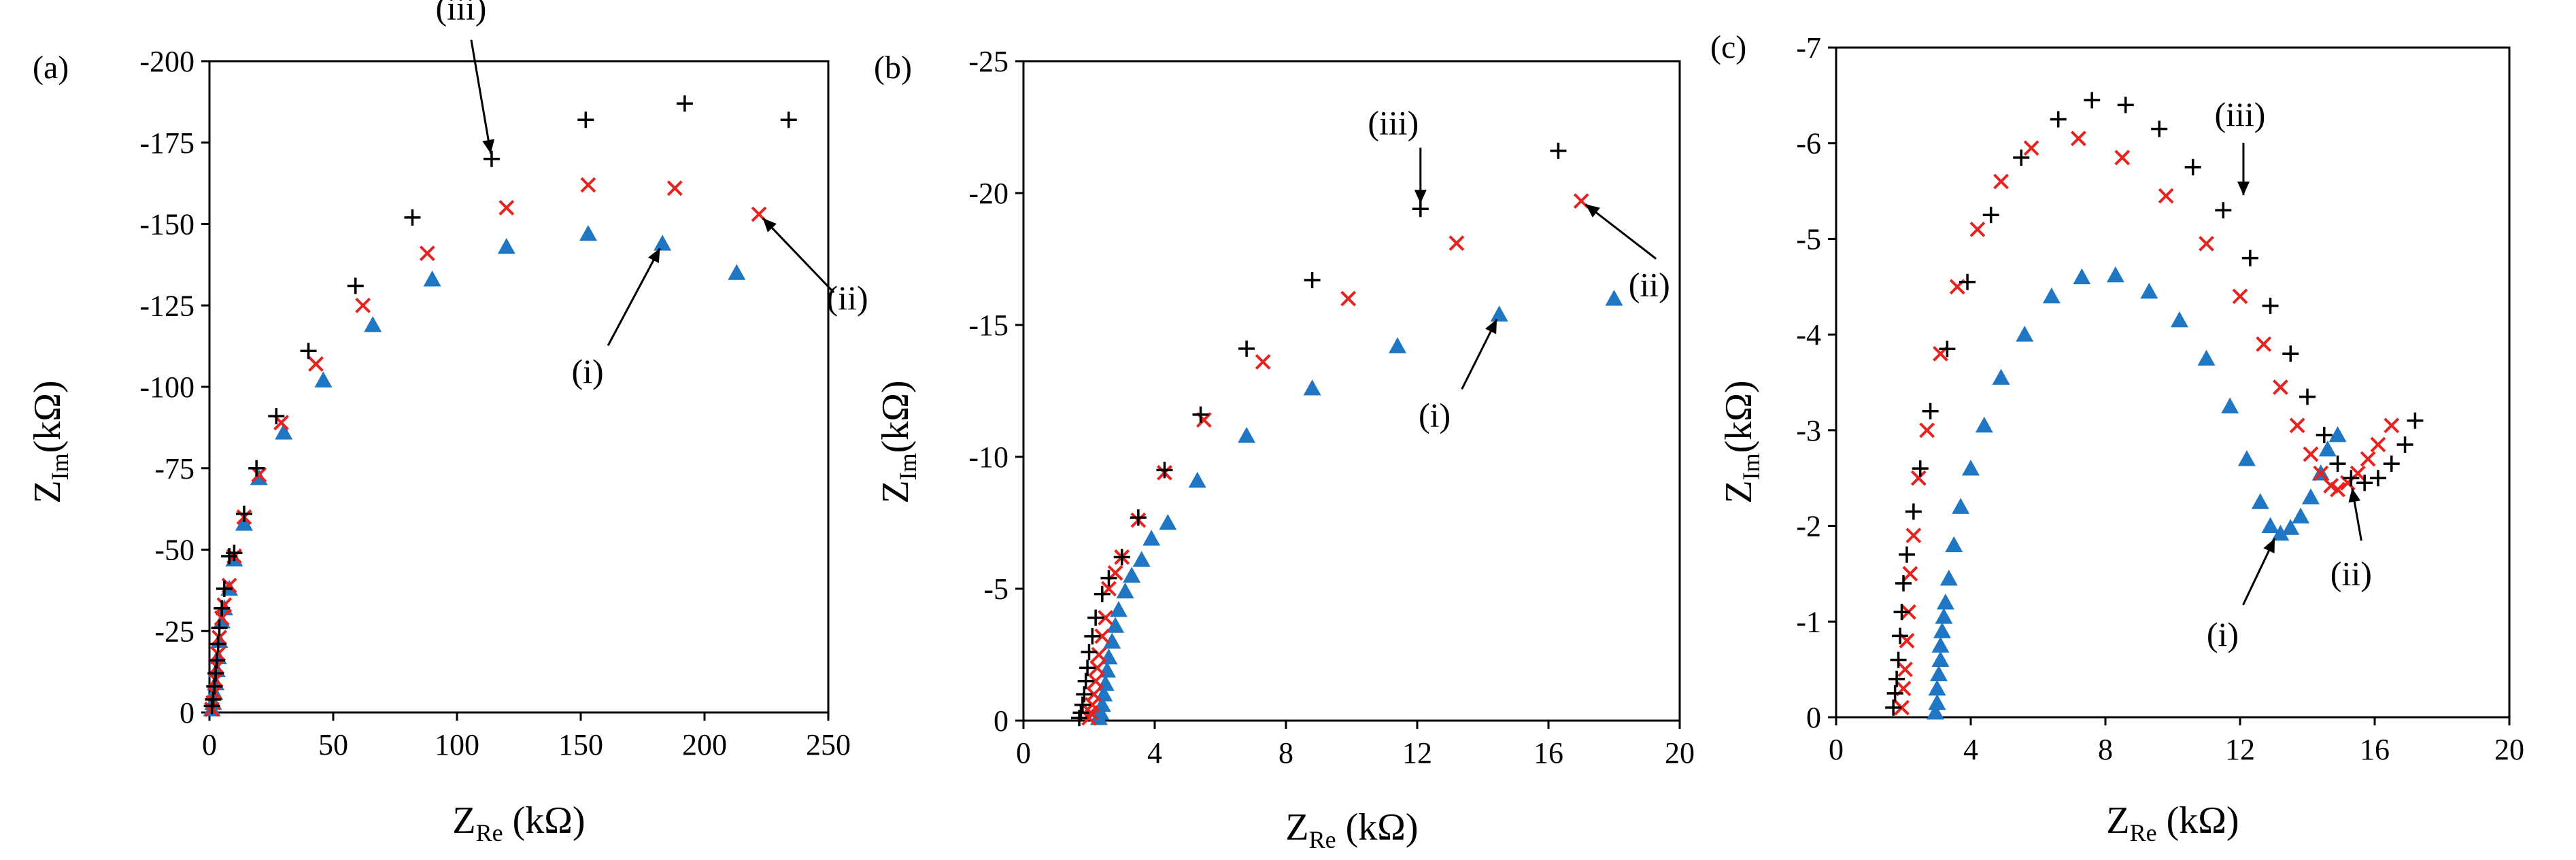 The height and width of the screenshot is (860, 2576). Describe the element at coordinates (51, 68) in the screenshot. I see `panel-label: (a)` at that location.